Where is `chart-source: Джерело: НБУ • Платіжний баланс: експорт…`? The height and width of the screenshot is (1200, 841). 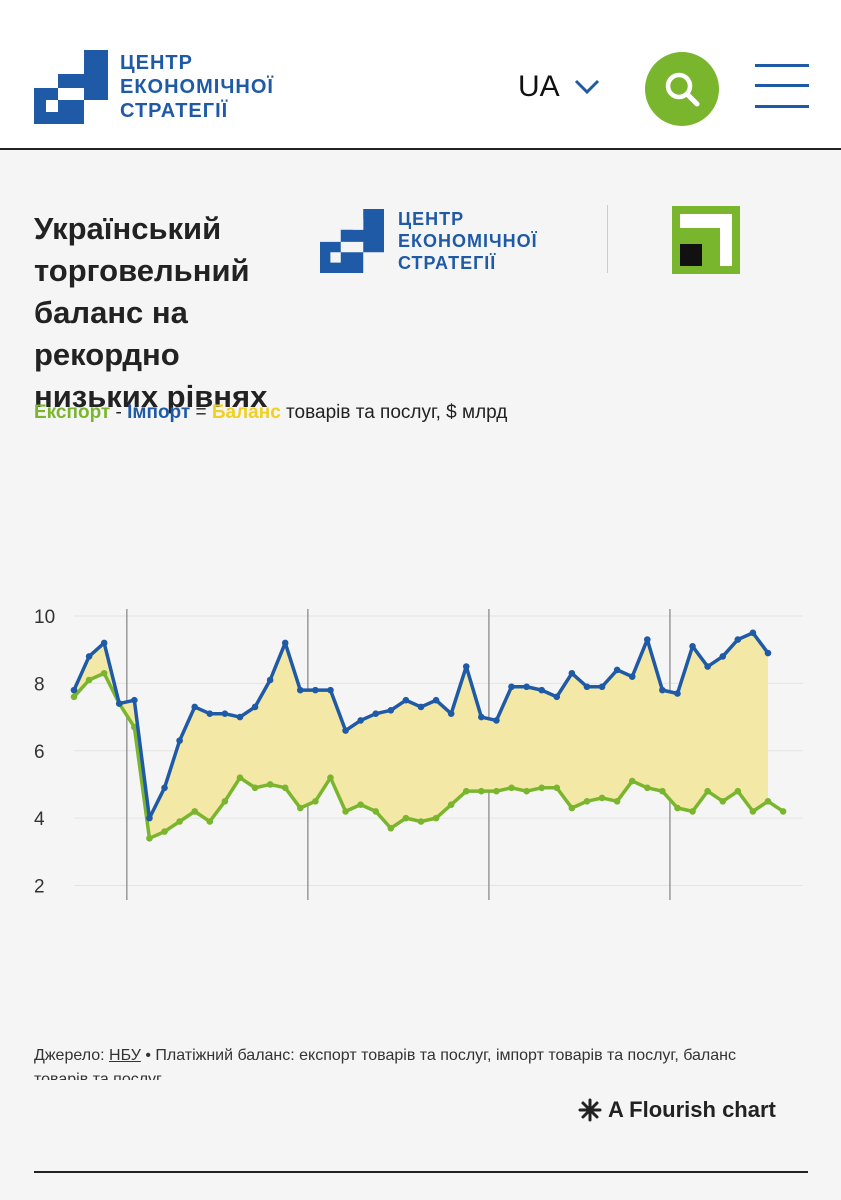
chart-source: Джерело: НБУ • Платіжний баланс: експорт… is located at coordinates (404, 1062).